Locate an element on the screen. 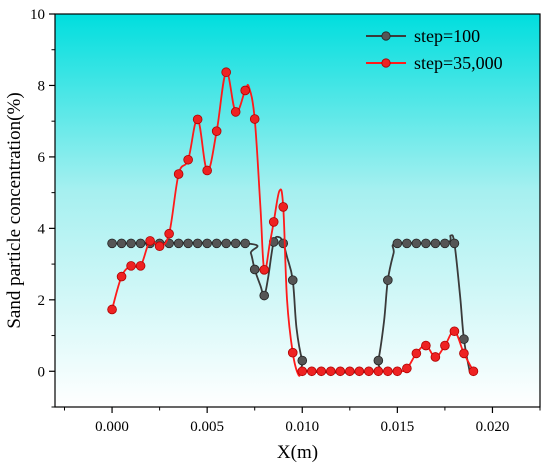 The image size is (550, 467). x-tick-label: 0.005 is located at coordinates (207, 427).